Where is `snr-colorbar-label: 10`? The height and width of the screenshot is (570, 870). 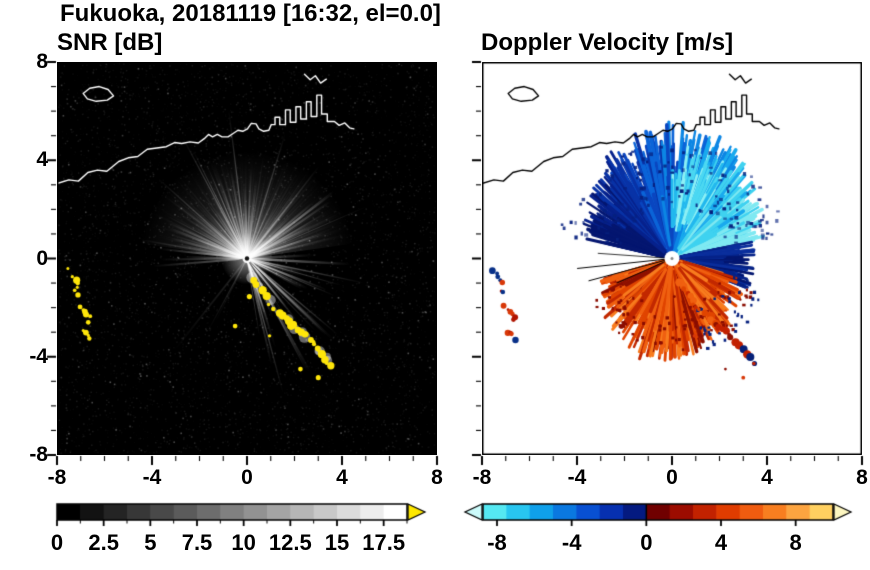
snr-colorbar-label: 10 is located at coordinates (243, 542).